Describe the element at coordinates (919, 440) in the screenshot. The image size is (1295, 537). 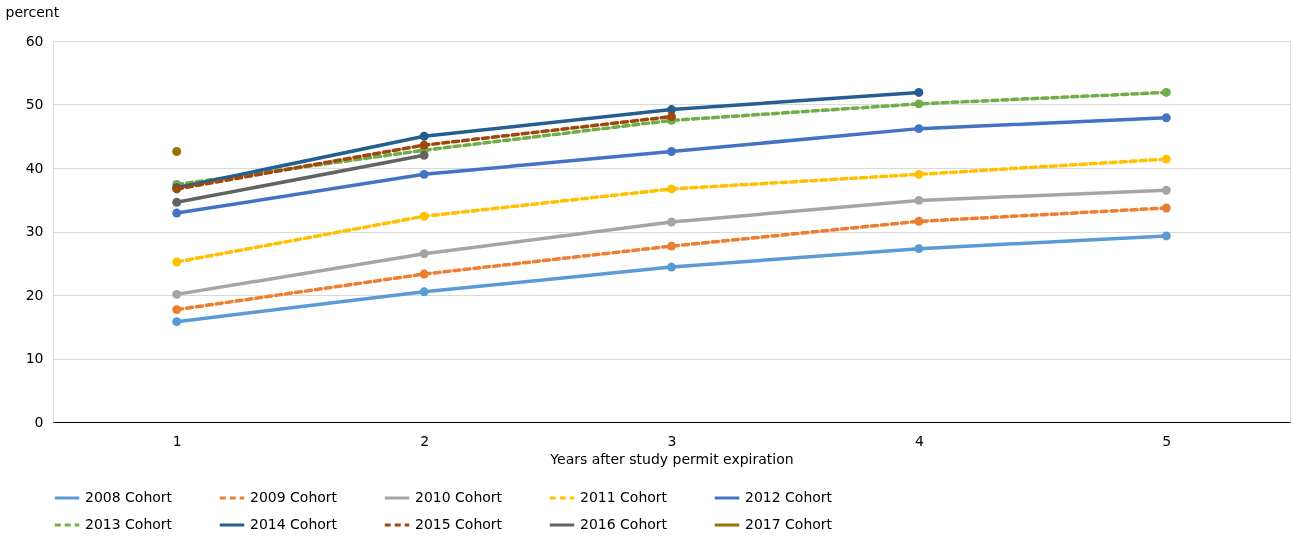
I see `x-tick-label: 4` at that location.